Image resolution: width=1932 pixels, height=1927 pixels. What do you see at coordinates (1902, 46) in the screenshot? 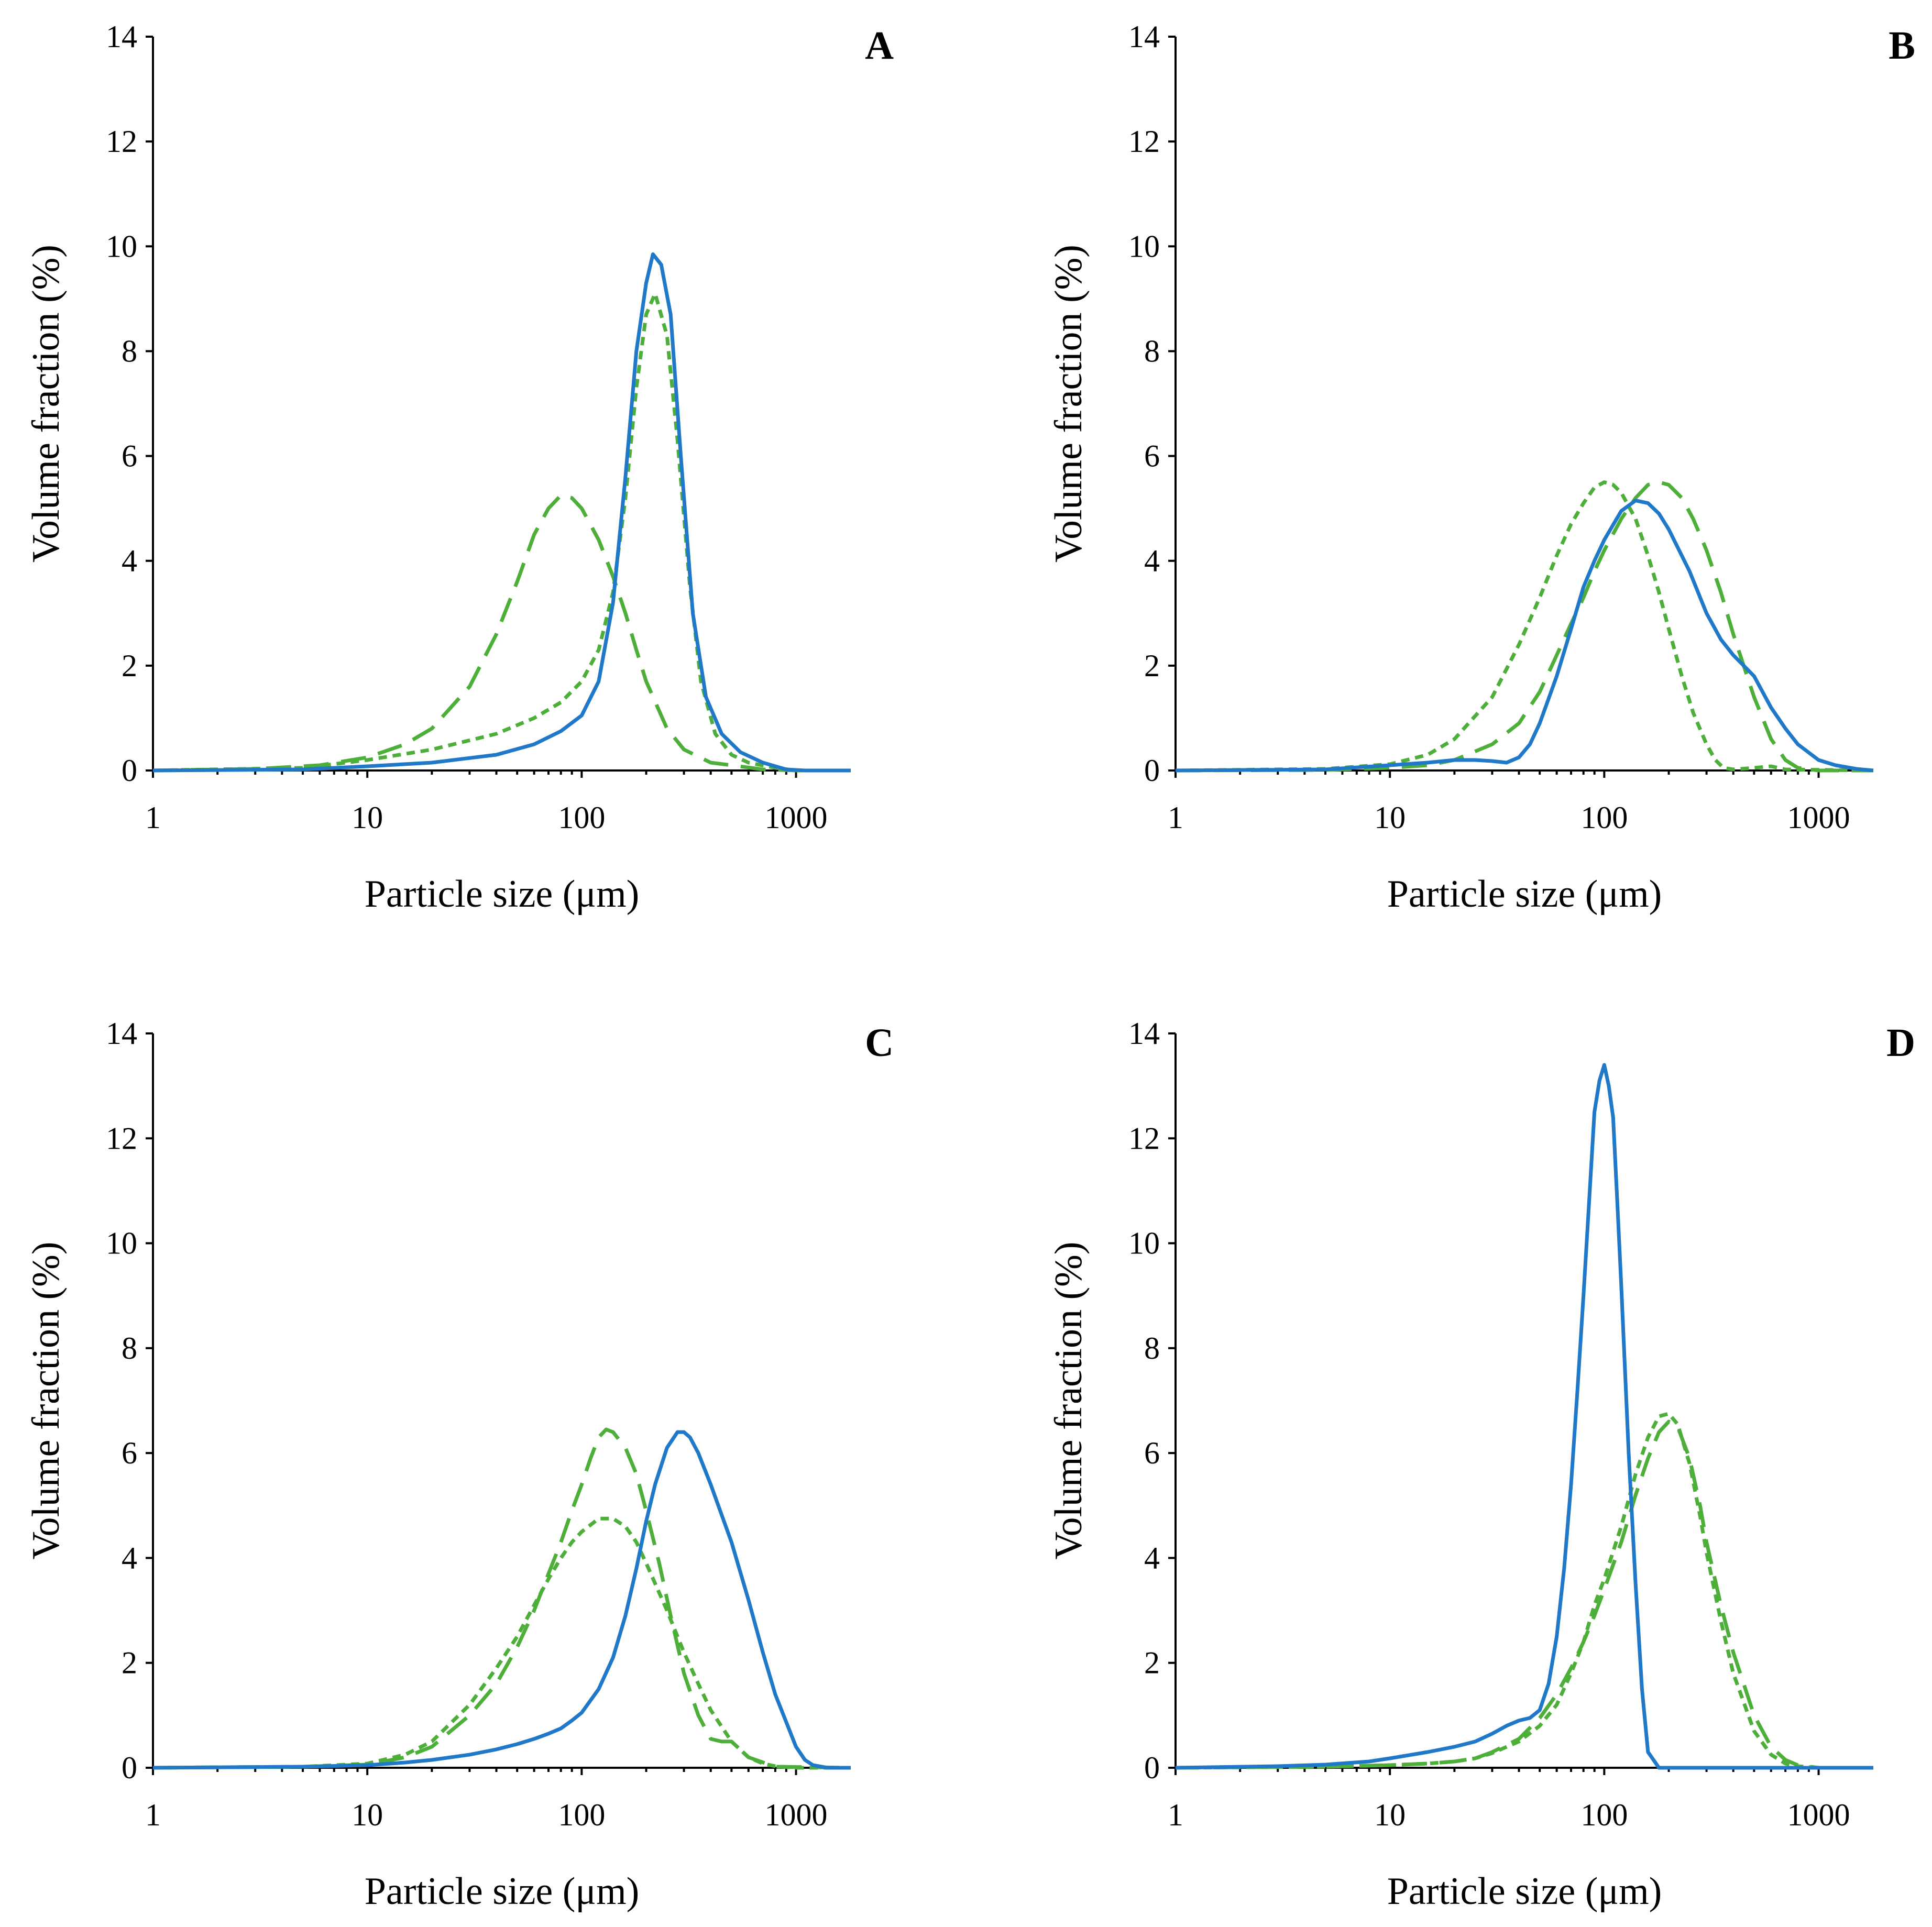
I see `panel-label: B` at bounding box center [1902, 46].